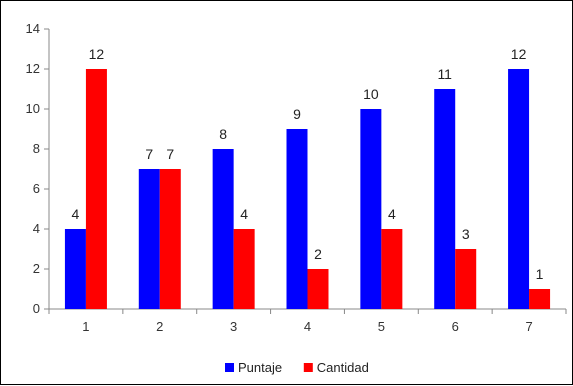  Describe the element at coordinates (455, 326) in the screenshot. I see `x-tick-label: 6` at that location.